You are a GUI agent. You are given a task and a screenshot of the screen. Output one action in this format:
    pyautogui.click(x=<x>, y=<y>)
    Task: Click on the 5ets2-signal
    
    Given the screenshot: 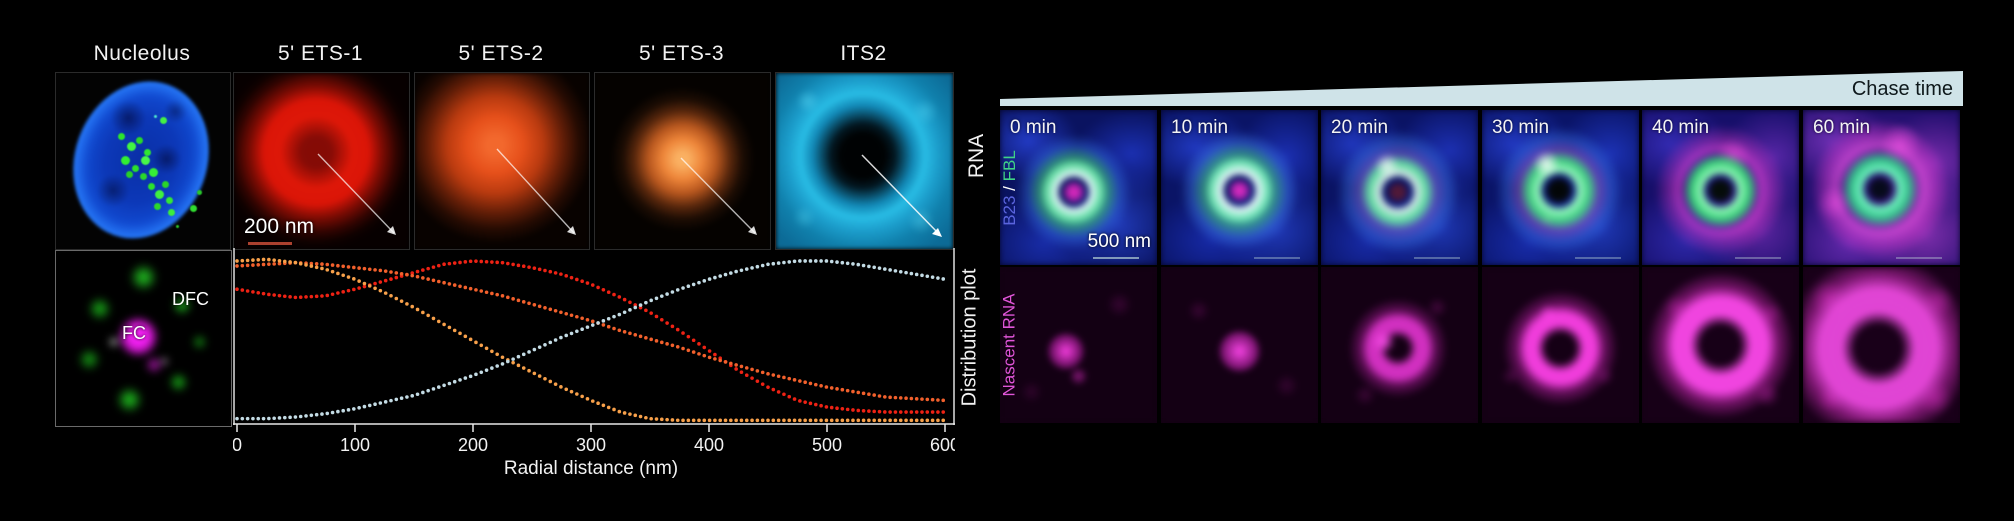 What is the action you would take?
    pyautogui.click(x=502, y=161)
    